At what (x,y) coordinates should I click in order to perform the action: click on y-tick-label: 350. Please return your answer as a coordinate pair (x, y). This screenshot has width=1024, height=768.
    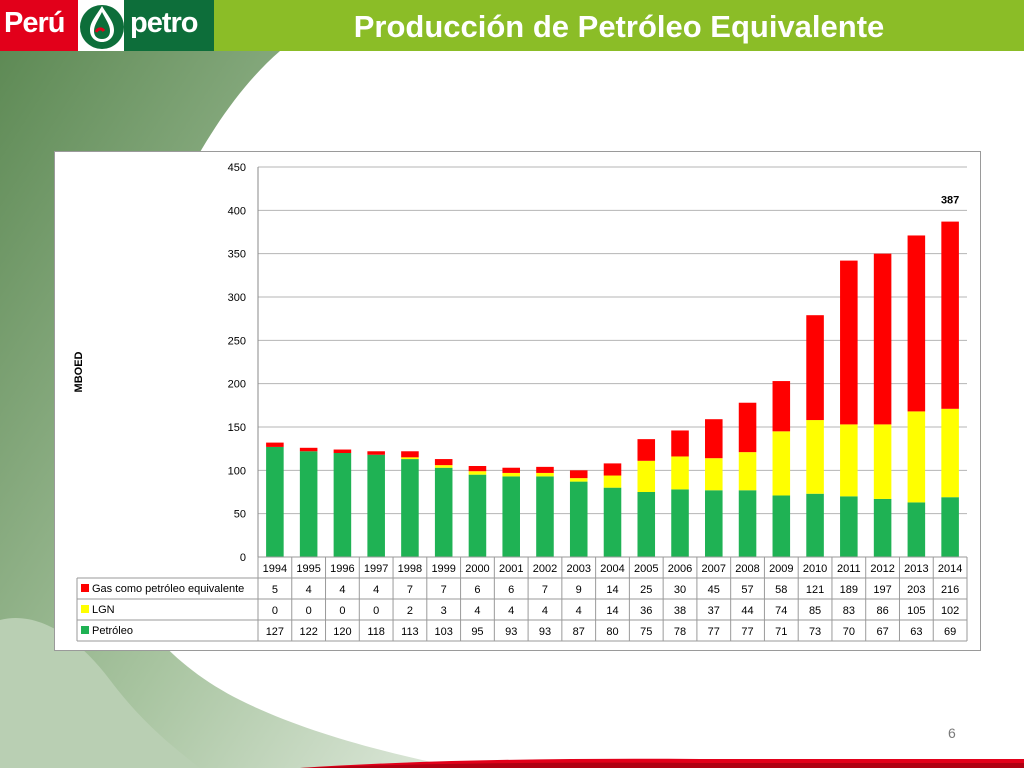
    Looking at the image, I should click on (237, 255).